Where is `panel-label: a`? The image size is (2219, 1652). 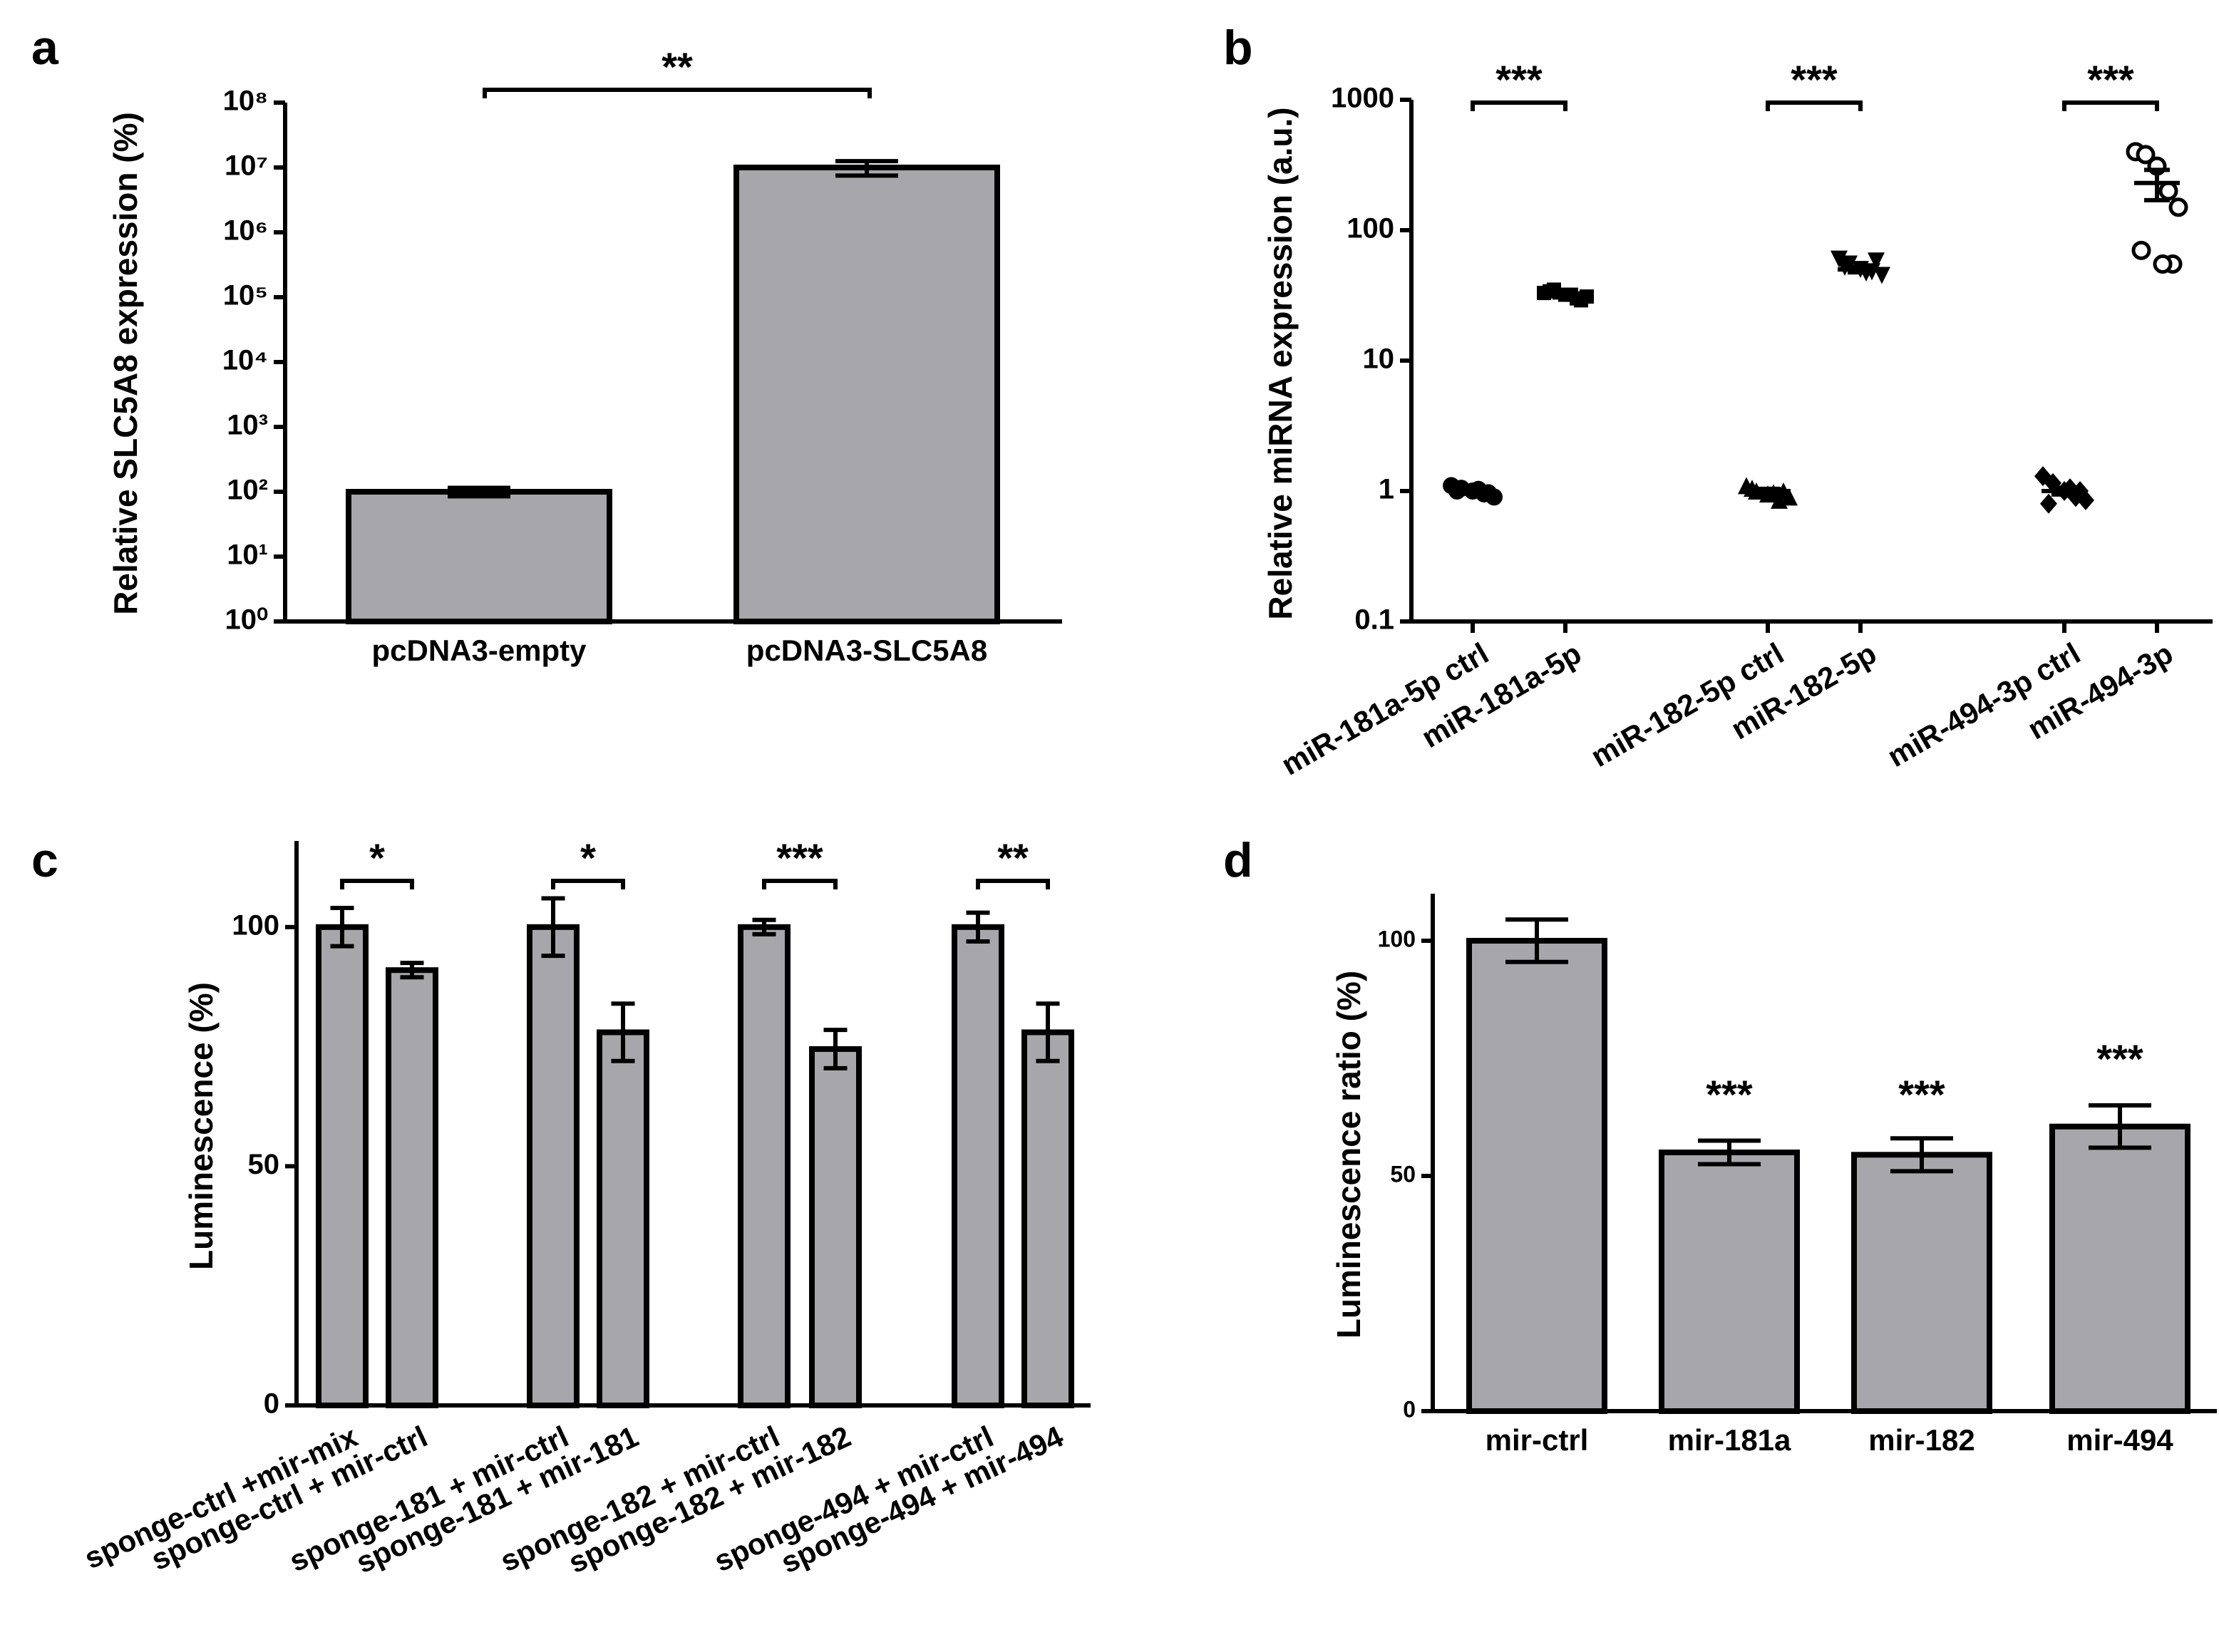 panel-label: a is located at coordinates (45, 48).